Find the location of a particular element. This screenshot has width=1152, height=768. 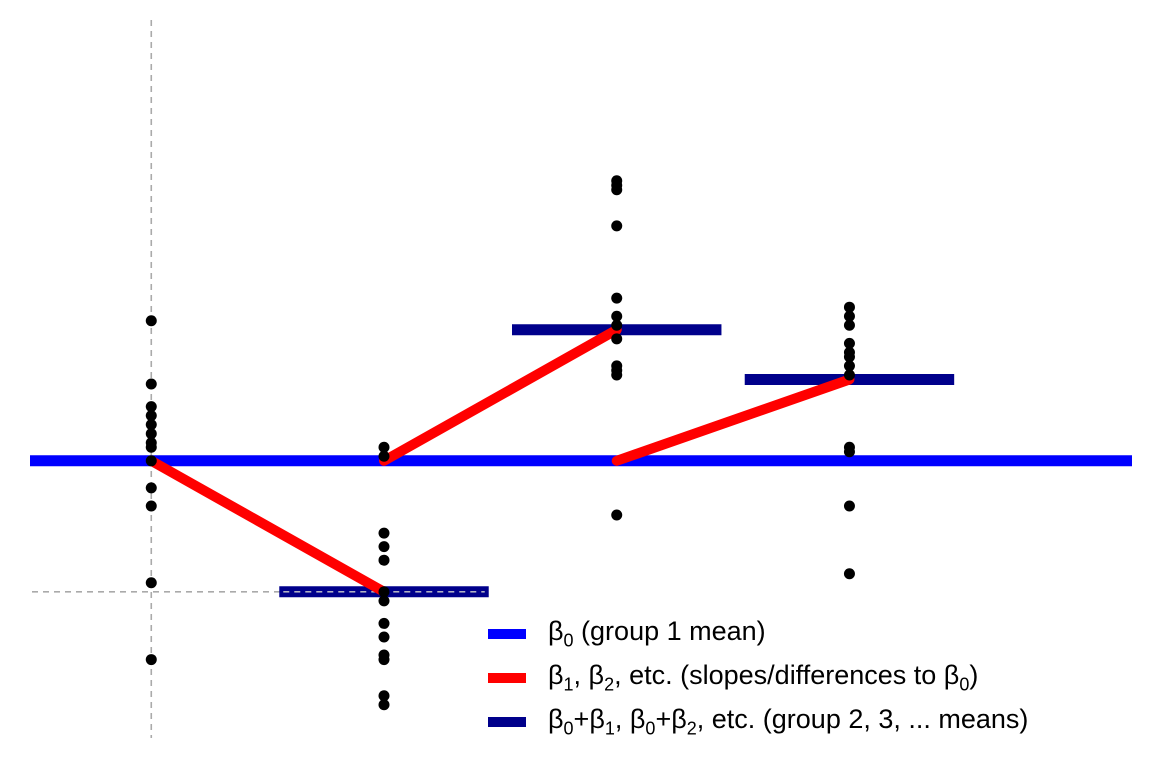

legend-item-beta0: β0 (group 1 mean) is located at coordinates (758, 634).